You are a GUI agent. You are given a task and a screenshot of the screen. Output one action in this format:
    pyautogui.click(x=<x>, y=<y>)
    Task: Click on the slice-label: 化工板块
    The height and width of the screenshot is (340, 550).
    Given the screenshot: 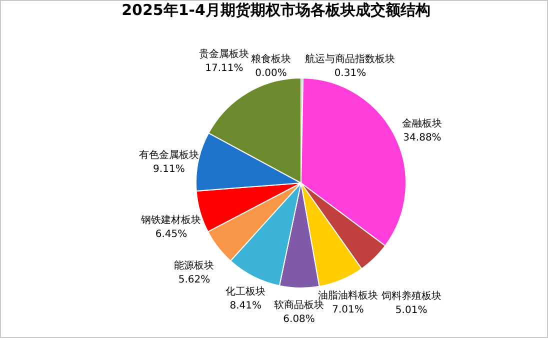 What is the action you would take?
    pyautogui.click(x=246, y=292)
    